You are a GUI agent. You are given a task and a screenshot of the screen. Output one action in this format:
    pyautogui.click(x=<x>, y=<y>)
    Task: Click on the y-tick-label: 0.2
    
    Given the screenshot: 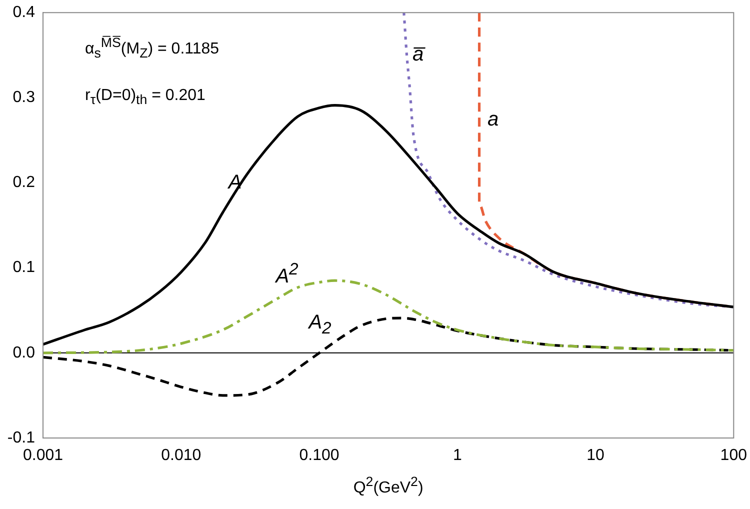 What is the action you would take?
    pyautogui.click(x=24, y=183)
    